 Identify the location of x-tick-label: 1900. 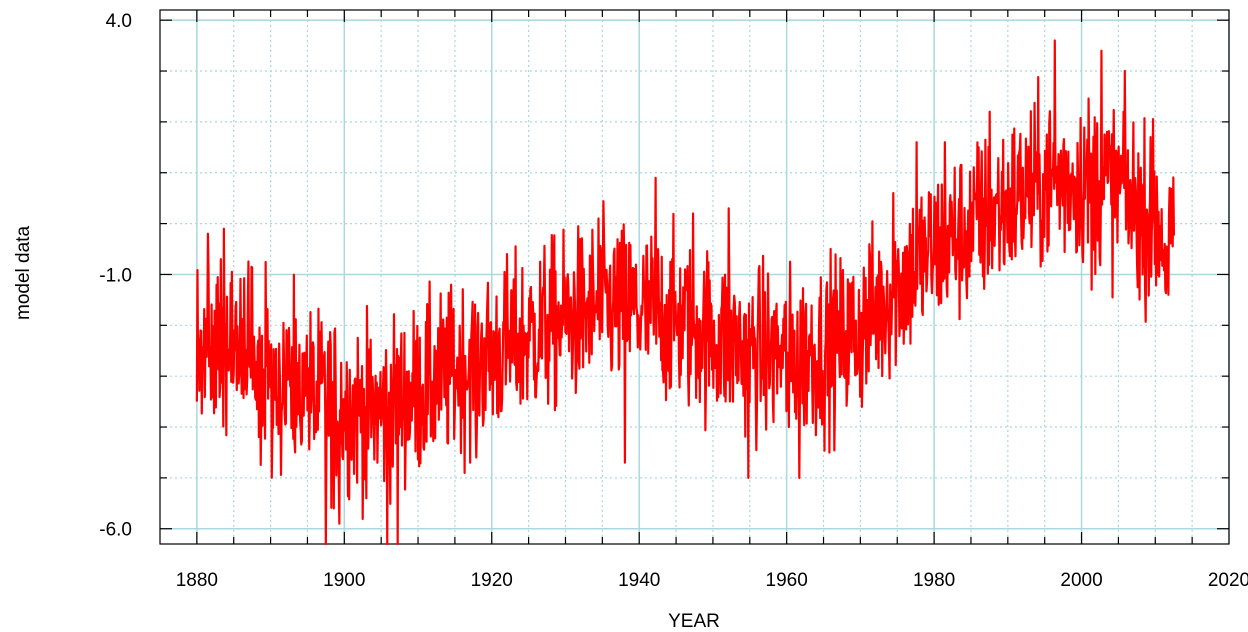
(344, 580).